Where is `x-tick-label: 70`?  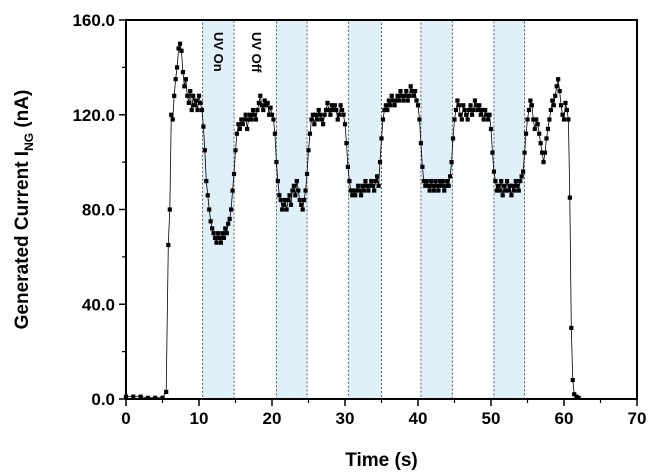
x-tick-label: 70 is located at coordinates (637, 418).